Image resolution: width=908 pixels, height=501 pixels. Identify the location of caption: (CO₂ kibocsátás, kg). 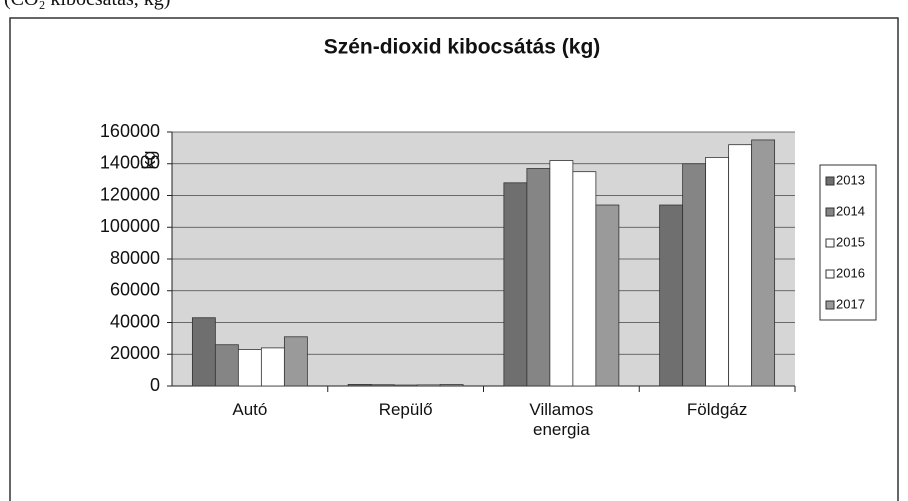
(87, 5).